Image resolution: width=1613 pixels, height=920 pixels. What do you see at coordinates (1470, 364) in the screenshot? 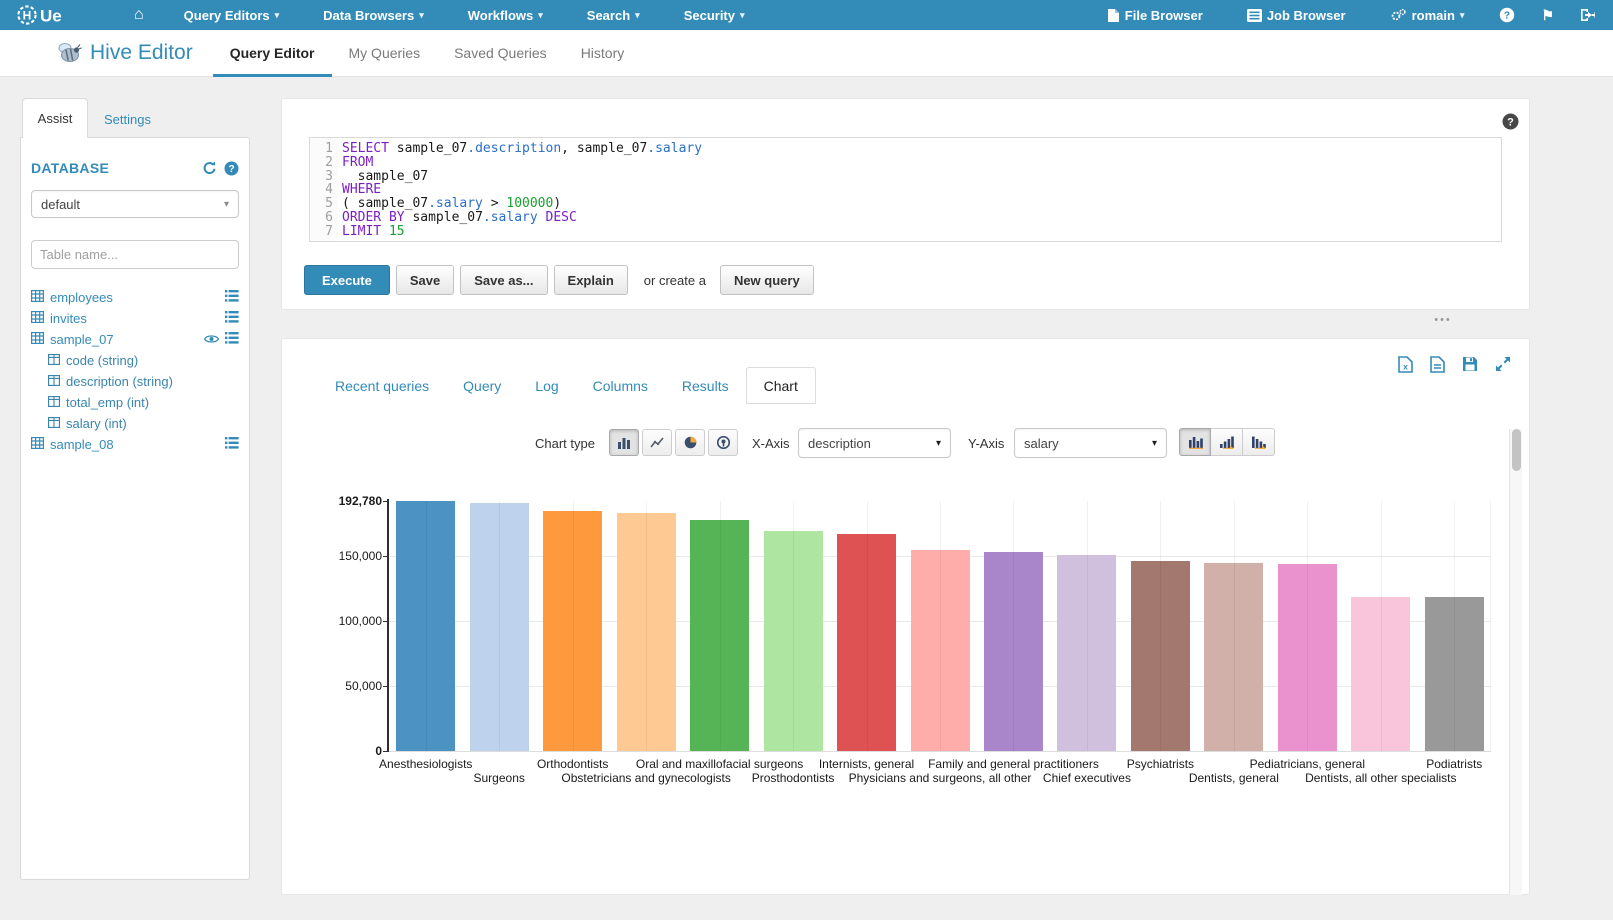
I see `save-icon` at bounding box center [1470, 364].